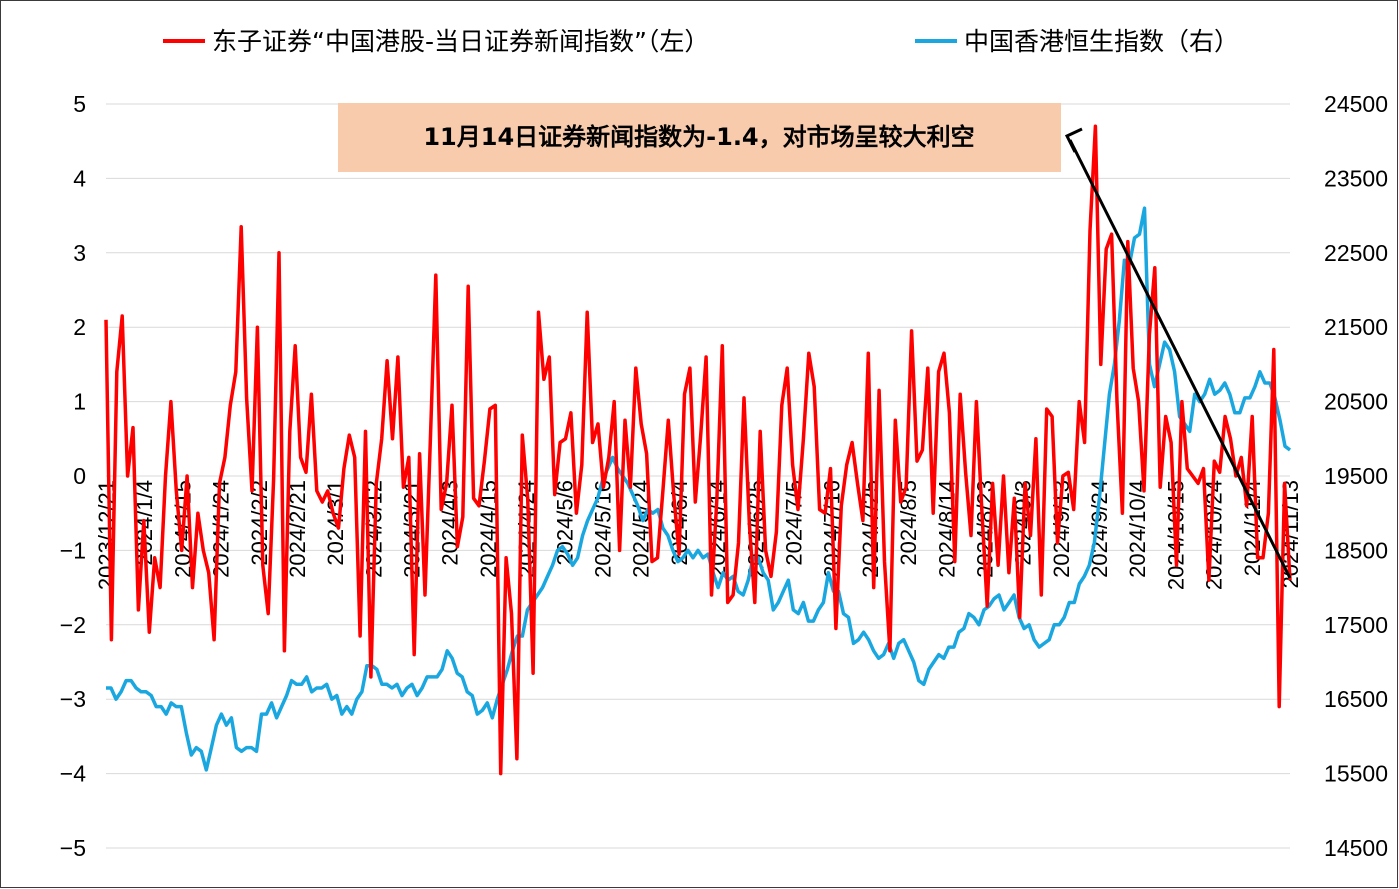  What do you see at coordinates (603, 529) in the screenshot?
I see `x-tick-label: 2024/5/16` at bounding box center [603, 529].